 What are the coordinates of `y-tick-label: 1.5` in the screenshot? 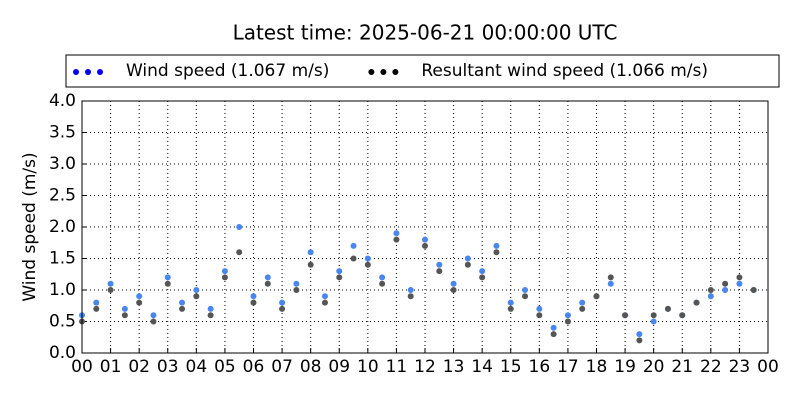 It's located at (62, 259).